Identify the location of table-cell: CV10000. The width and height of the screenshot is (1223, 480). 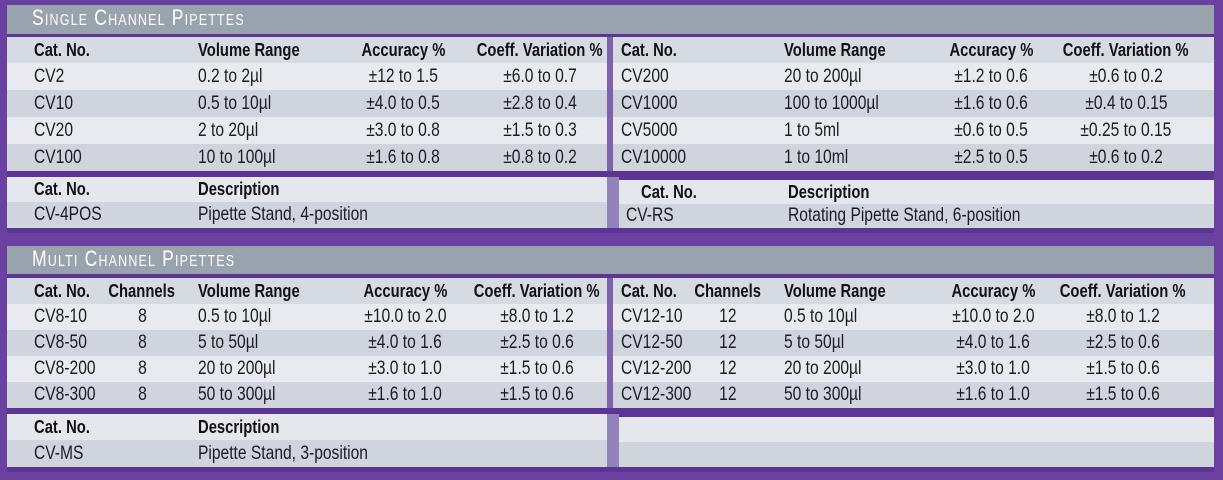
(695, 157).